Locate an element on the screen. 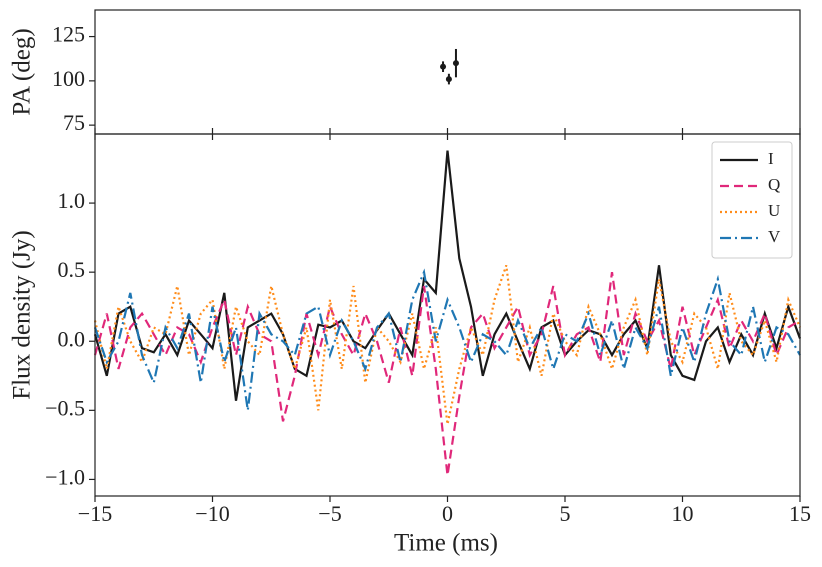 The image size is (822, 567). y-tick-label: 125 is located at coordinates (68, 34).